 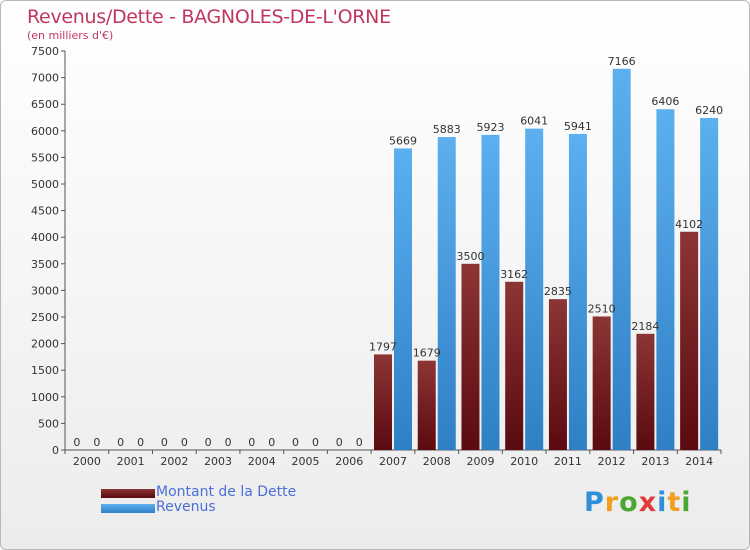 I want to click on y-tick-label: 3000, so click(x=45, y=290).